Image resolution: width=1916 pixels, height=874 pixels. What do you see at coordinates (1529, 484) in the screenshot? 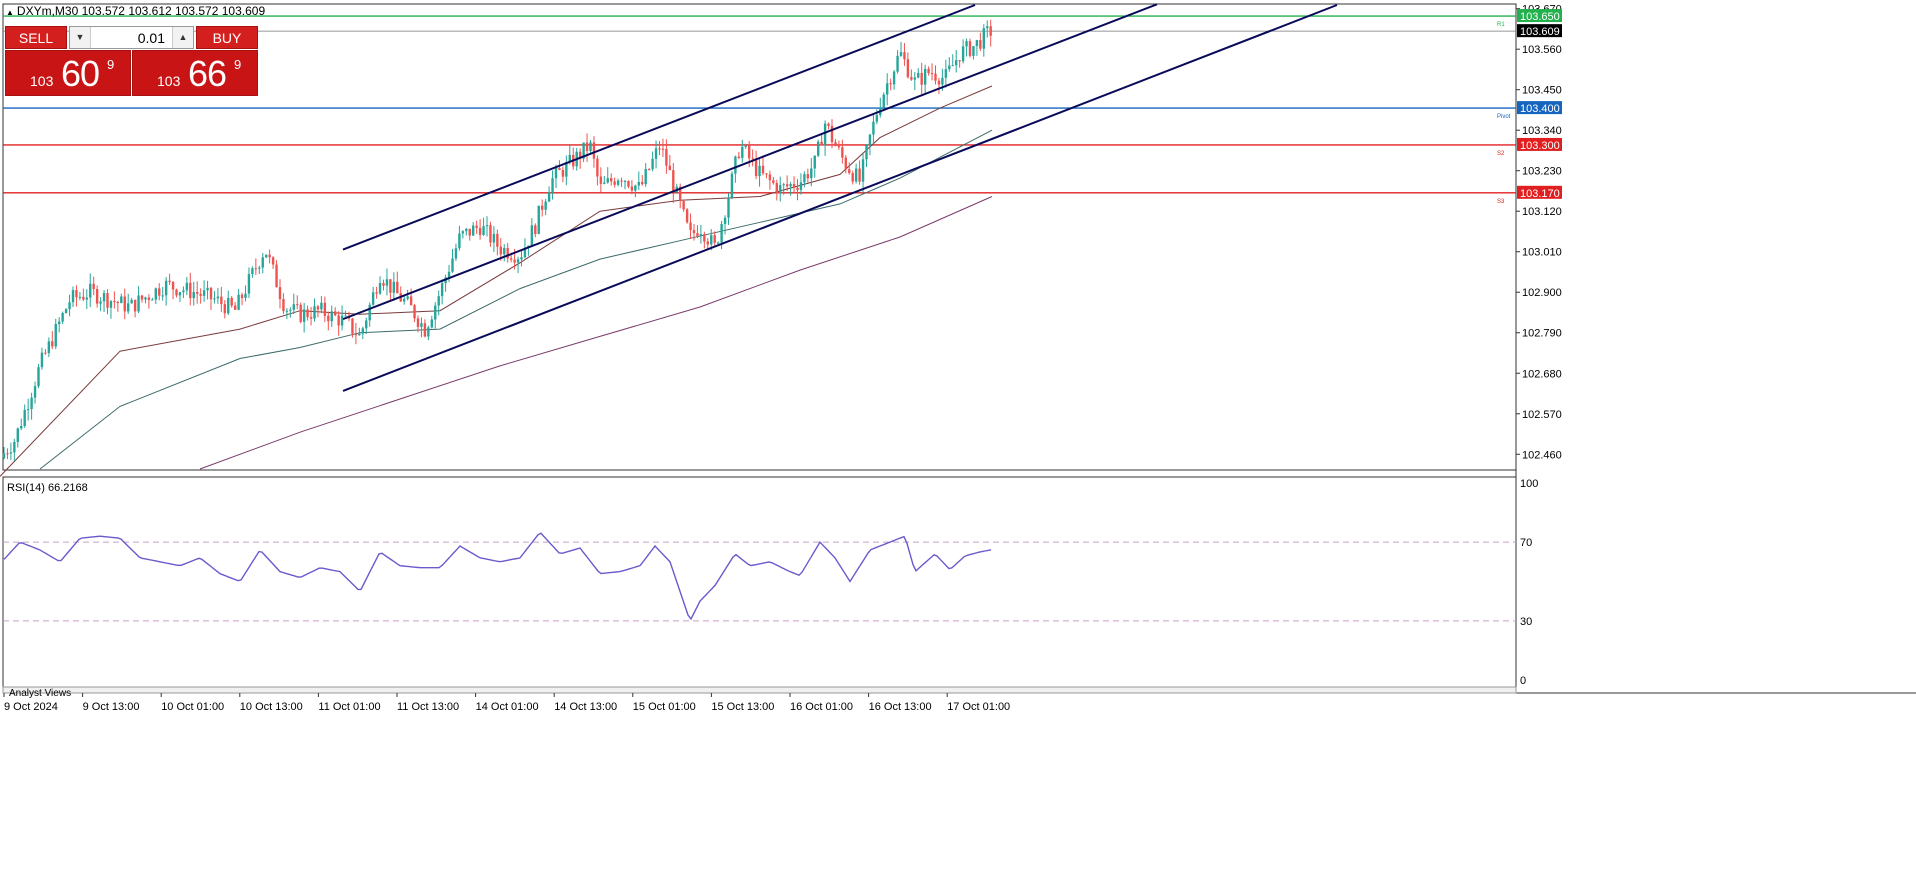
I see `rsi-scale-label: 100` at bounding box center [1529, 484].